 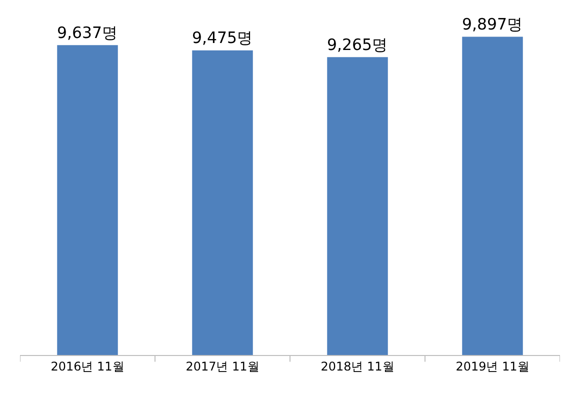 I want to click on data-label: 9,897명, so click(x=493, y=24).